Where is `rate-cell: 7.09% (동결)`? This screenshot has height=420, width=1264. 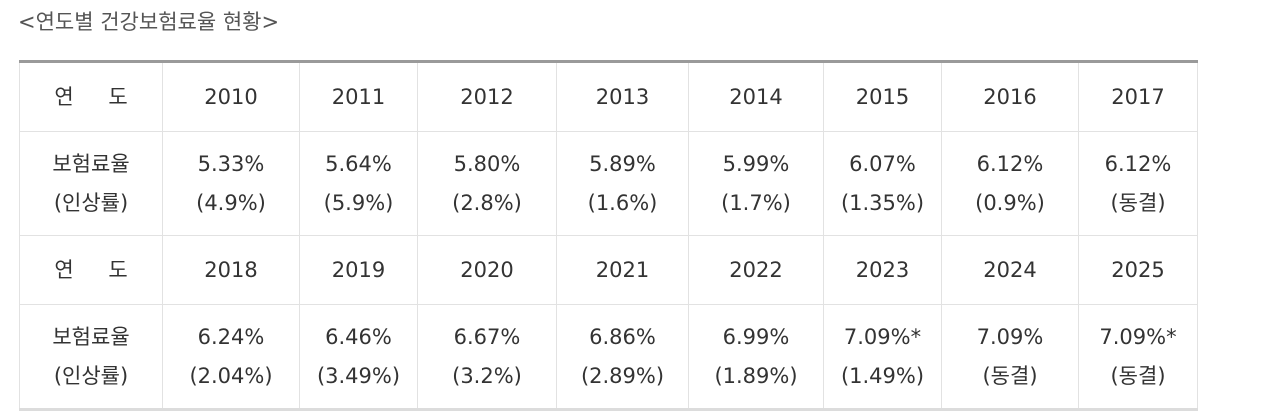
rate-cell: 7.09% (동결) is located at coordinates (1010, 357).